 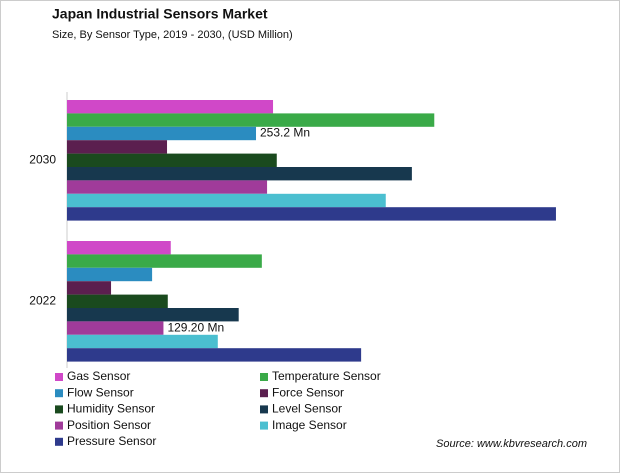 I want to click on source: Source: www.kbvresearch.com, so click(x=511, y=444).